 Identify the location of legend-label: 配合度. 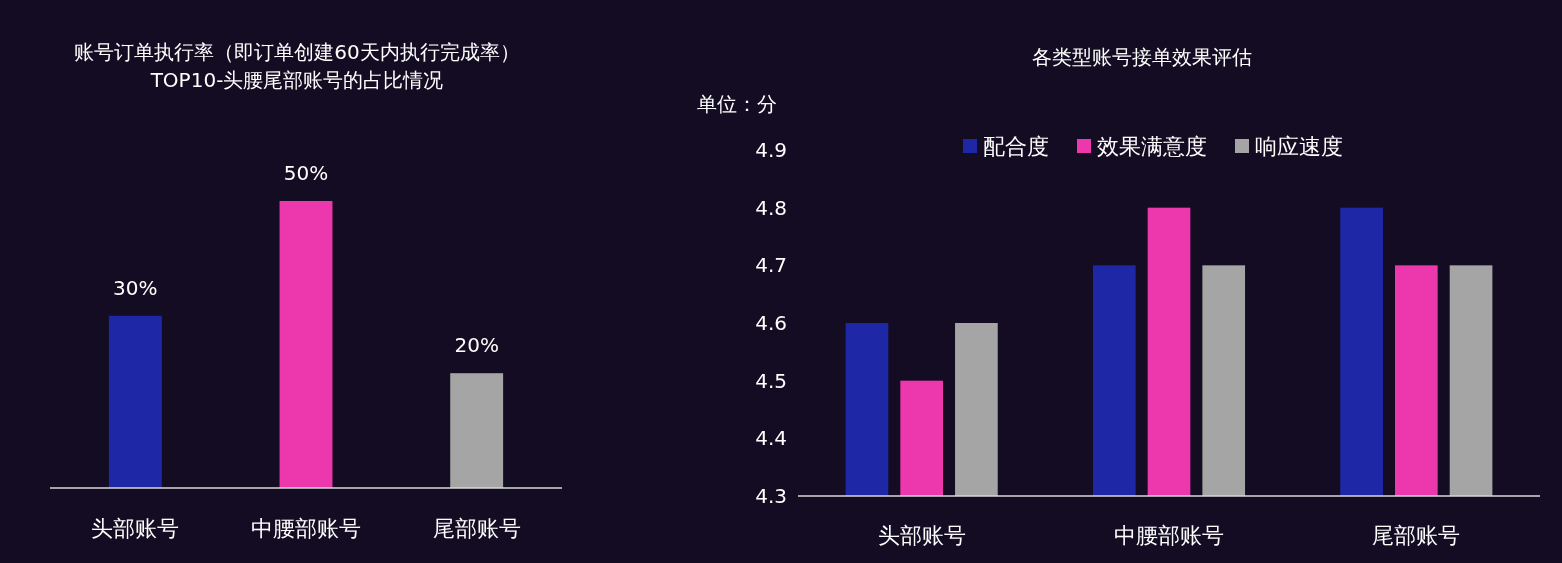
(1016, 146).